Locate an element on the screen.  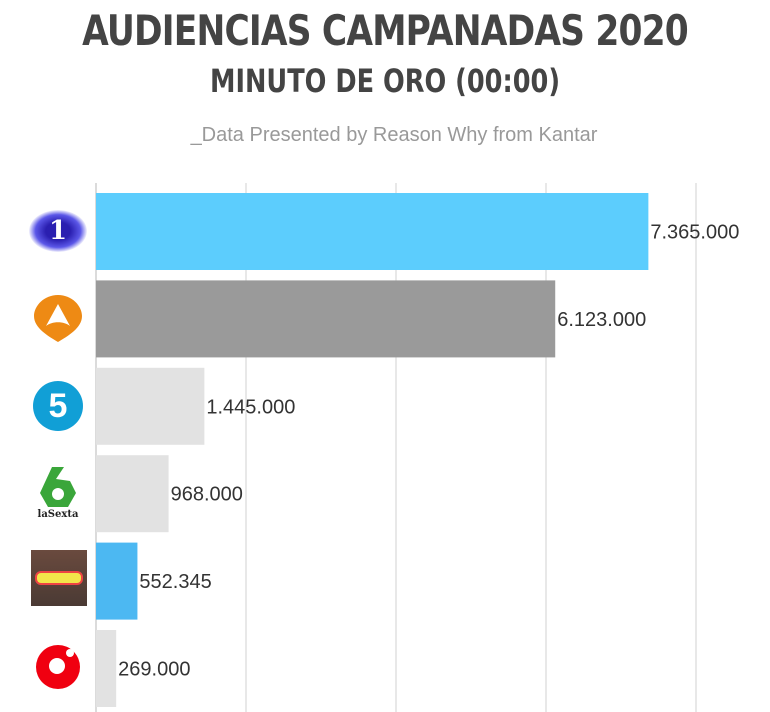
chart-subtitle: MINUTO DE ORO (00:00) is located at coordinates (385, 81).